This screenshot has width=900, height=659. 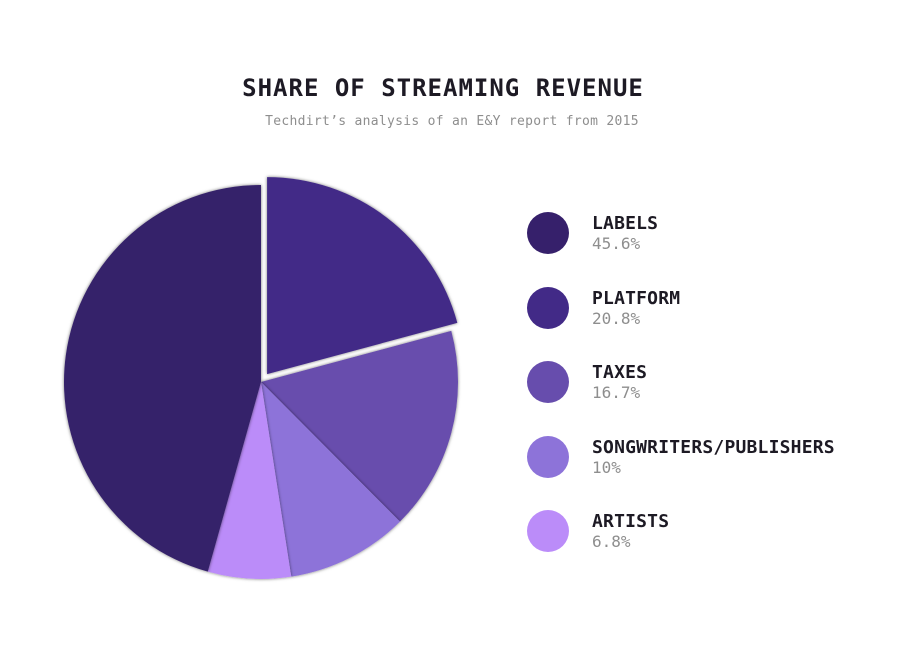 What do you see at coordinates (620, 372) in the screenshot?
I see `legend-label: TAXES` at bounding box center [620, 372].